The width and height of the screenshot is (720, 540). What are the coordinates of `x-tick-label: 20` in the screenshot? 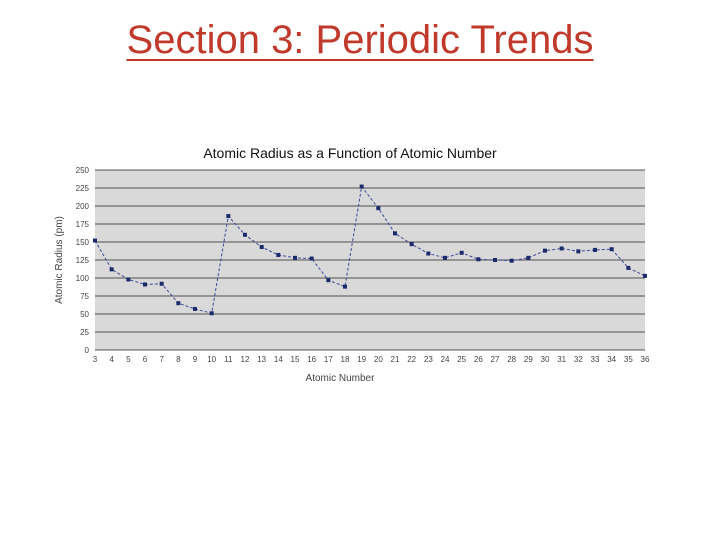 It's located at (378, 359).